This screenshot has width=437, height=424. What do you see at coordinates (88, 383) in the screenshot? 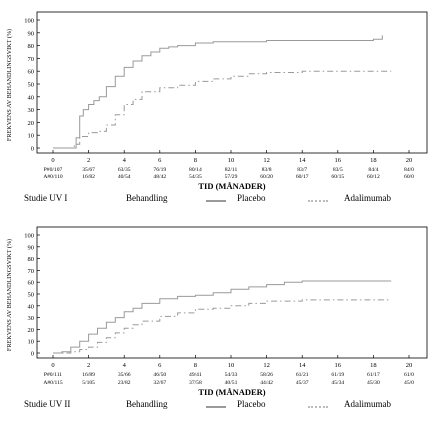
I see `risk-table-cell: 5/105` at bounding box center [88, 383].